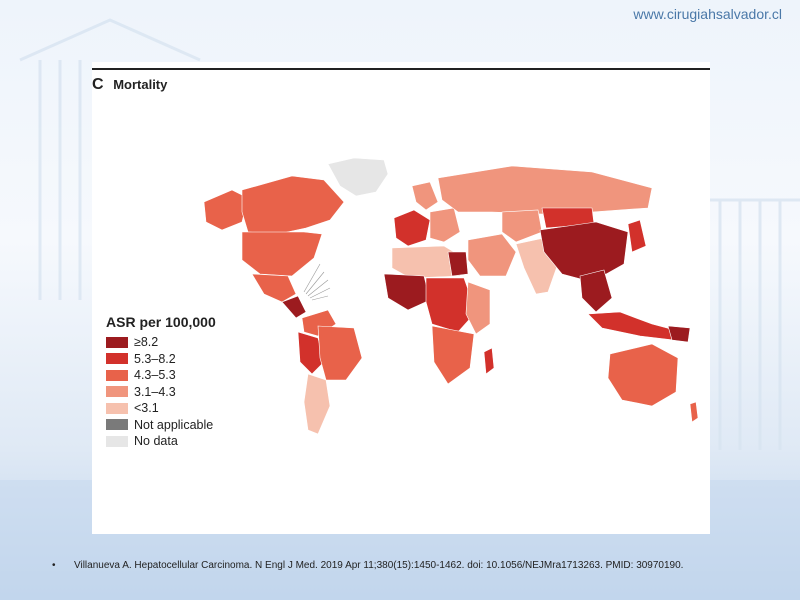 This screenshot has width=800, height=600. I want to click on legend-item: No data, so click(161, 441).